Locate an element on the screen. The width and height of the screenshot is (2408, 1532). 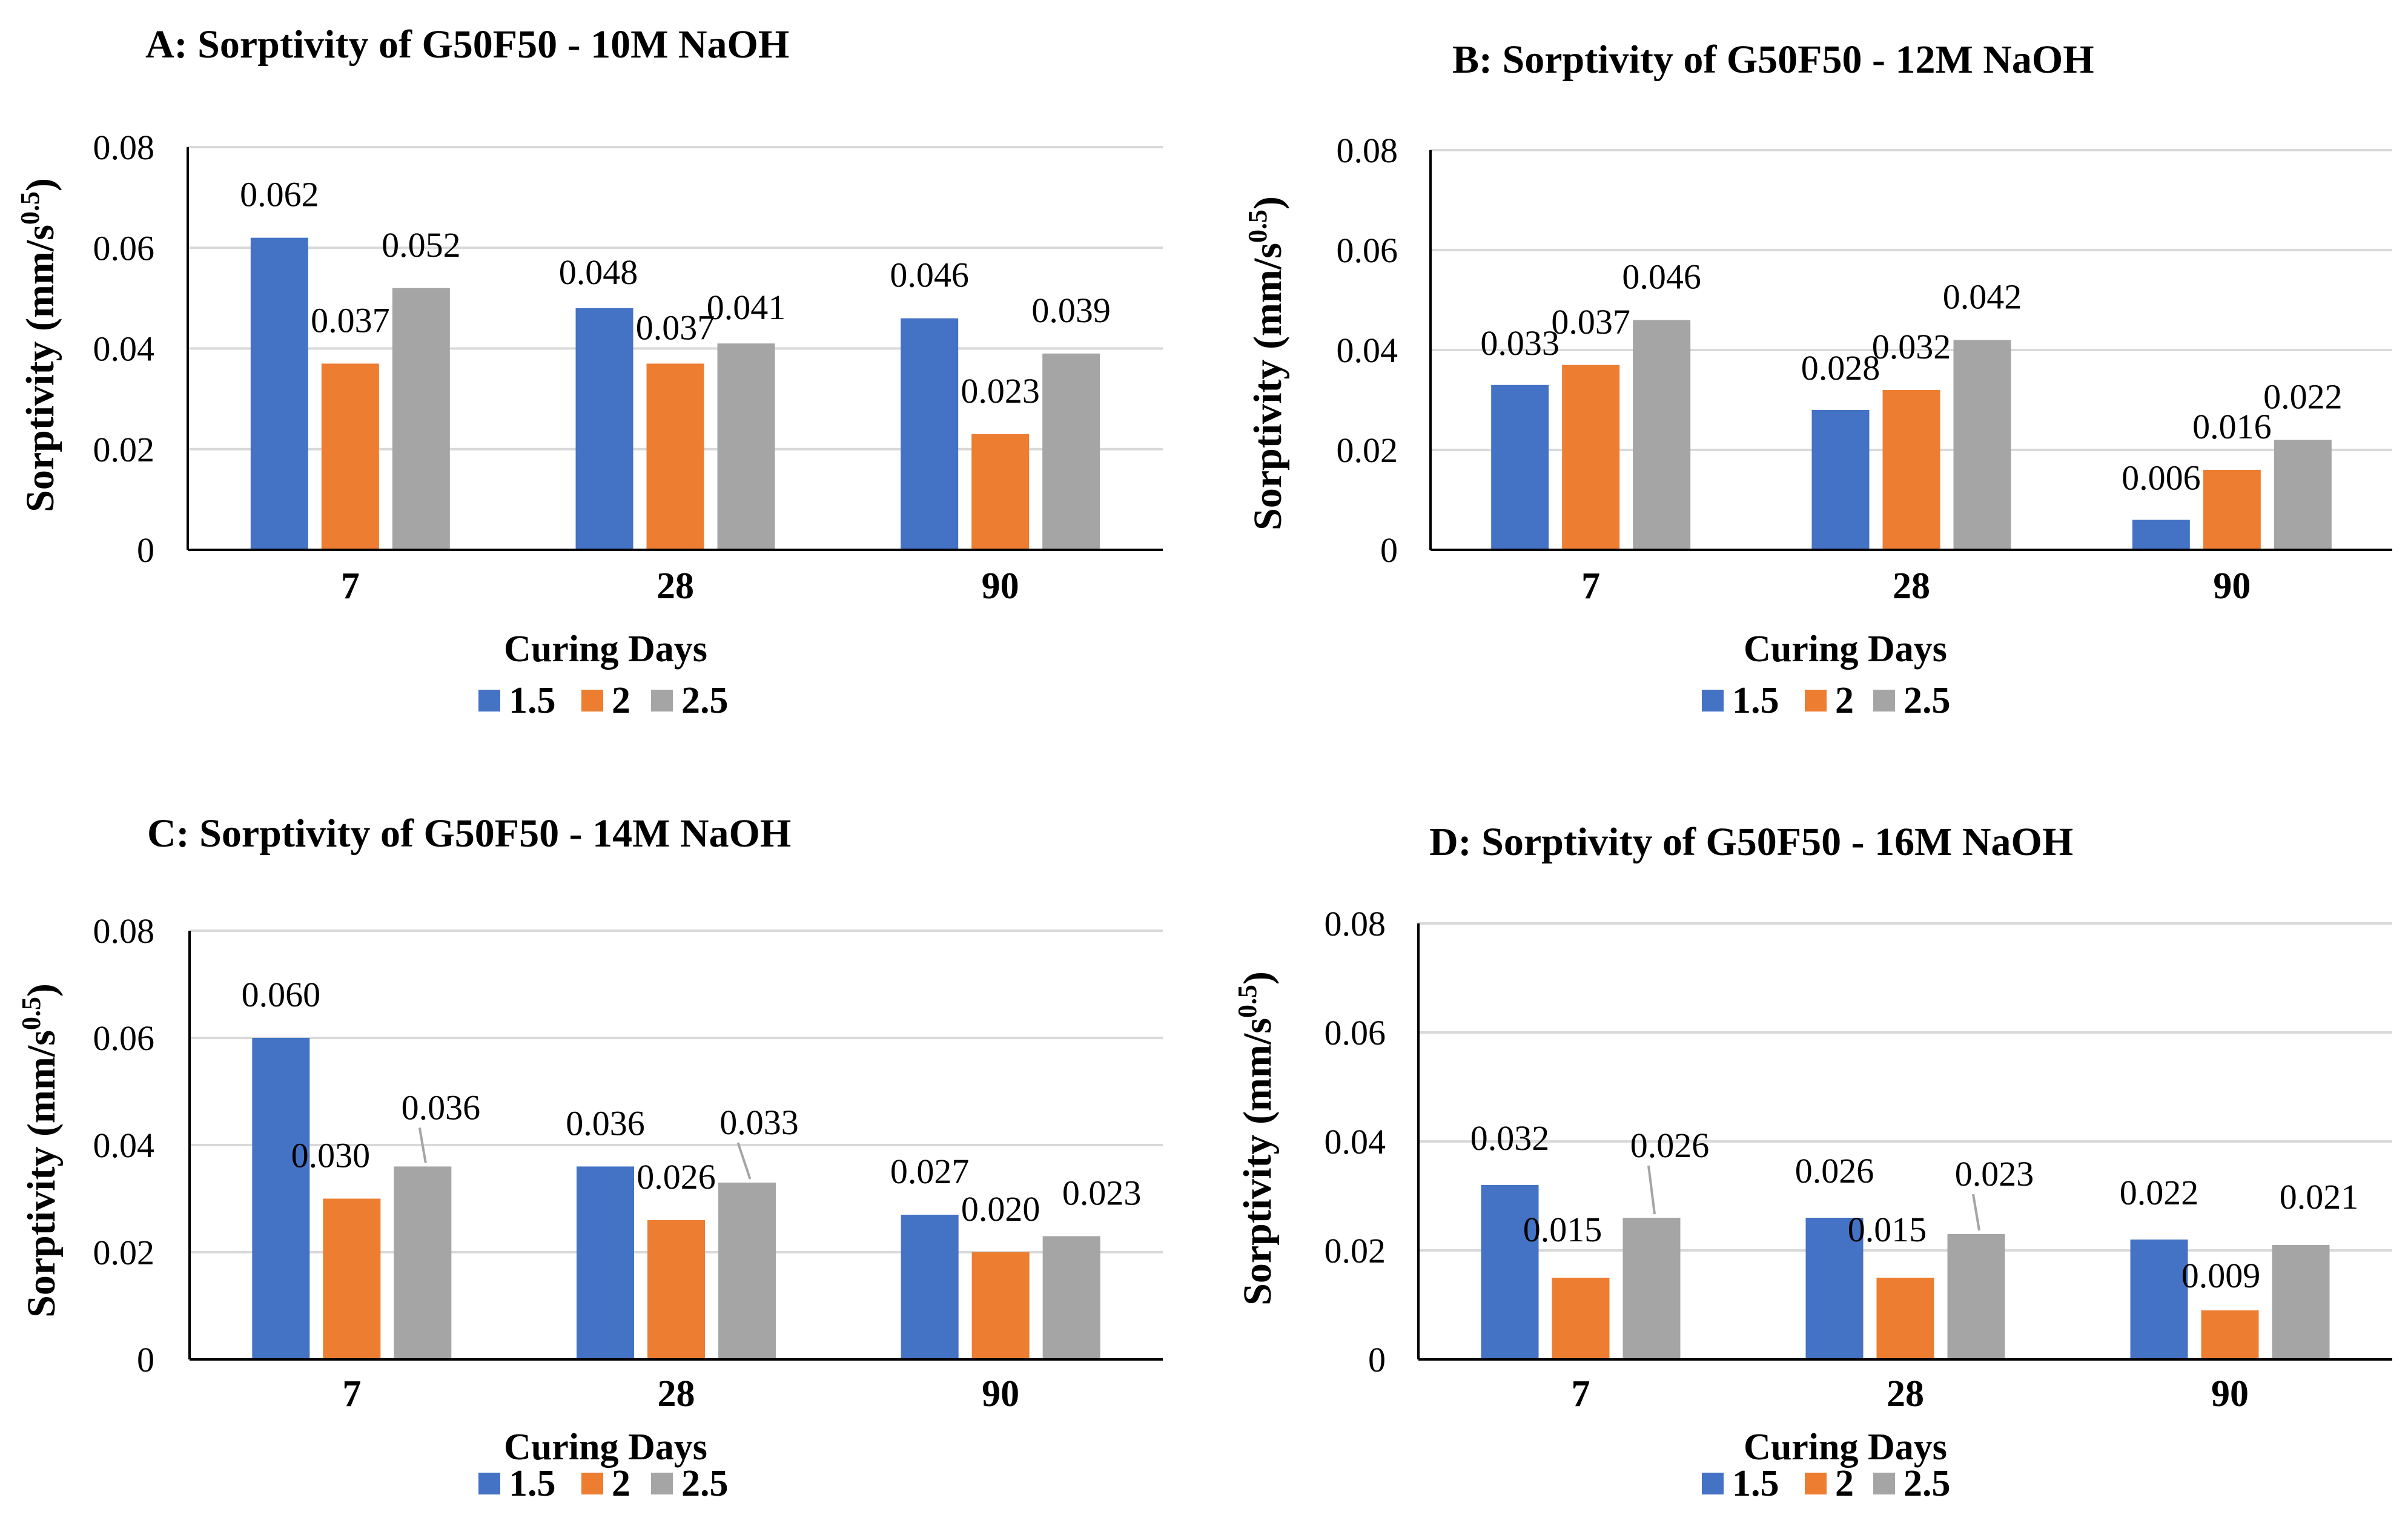
data-label: 0.060 is located at coordinates (281, 994).